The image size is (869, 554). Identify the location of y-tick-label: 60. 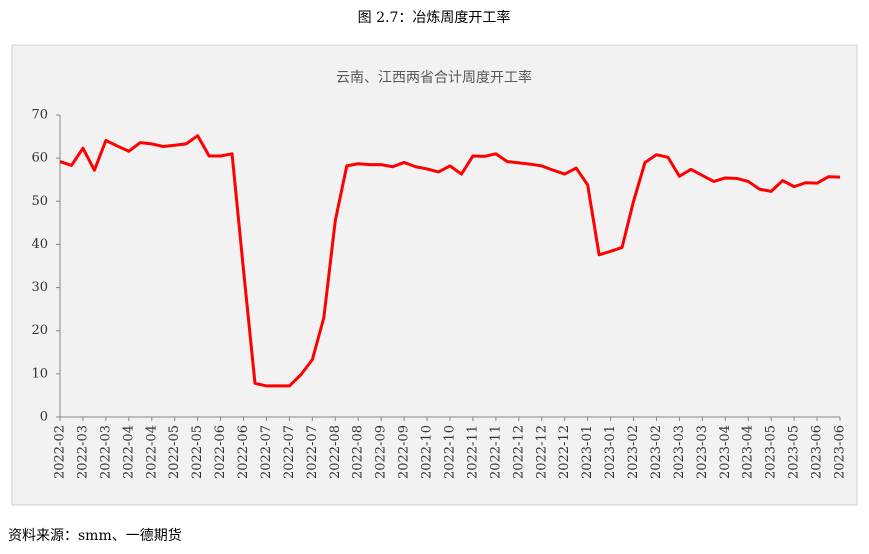
(39, 158).